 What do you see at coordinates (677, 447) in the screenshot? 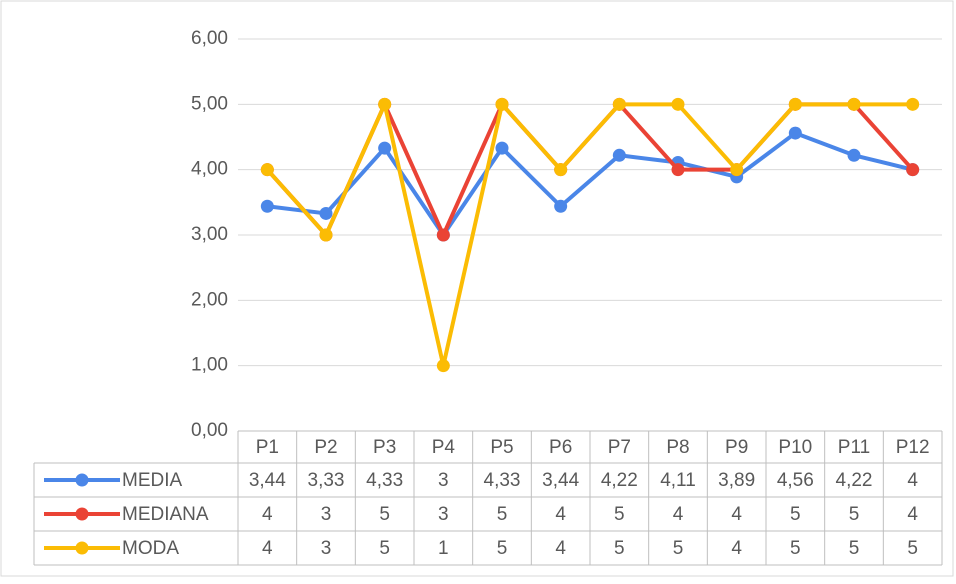
I see `x-tick-label: P8` at bounding box center [677, 447].